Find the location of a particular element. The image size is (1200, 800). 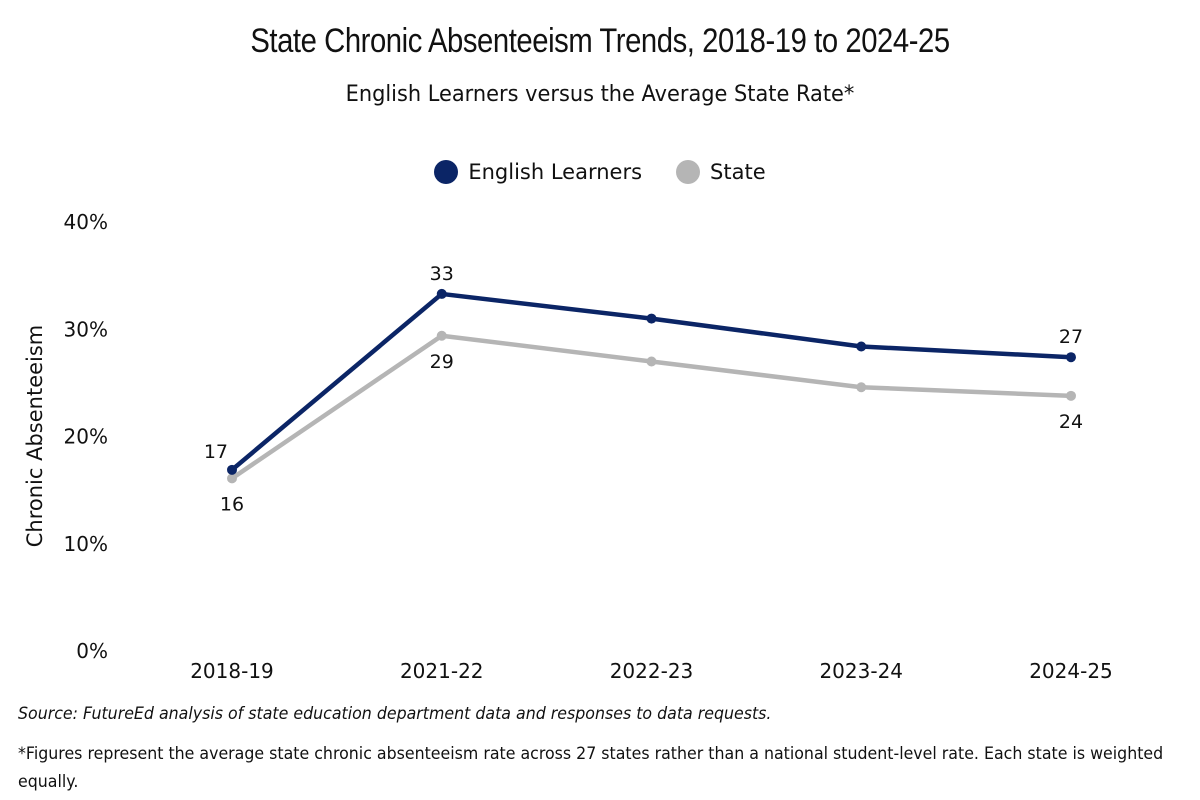

y-axis-label: Chronic Absenteeism is located at coordinates (35, 436).